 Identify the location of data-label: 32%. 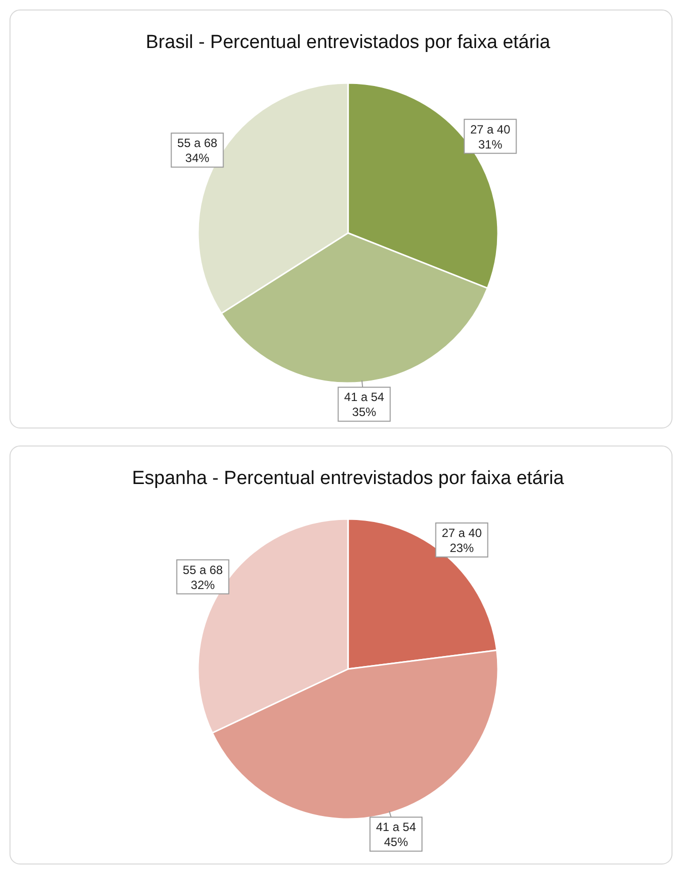
(203, 585).